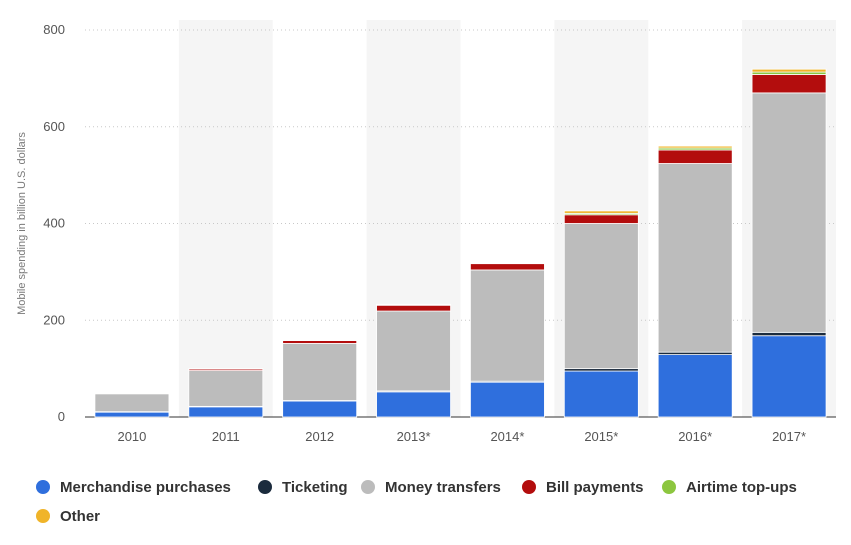  What do you see at coordinates (695, 436) in the screenshot?
I see `x-tick-label-2016: 2016*` at bounding box center [695, 436].